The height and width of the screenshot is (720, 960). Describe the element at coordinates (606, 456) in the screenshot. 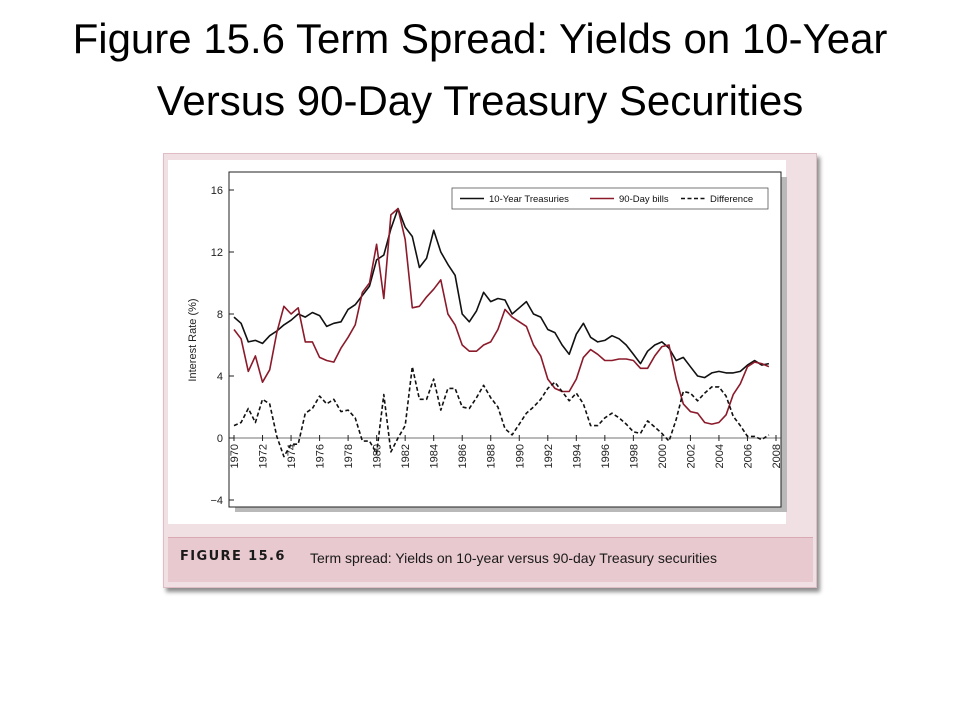

I see `x-tick-label: 1996` at that location.